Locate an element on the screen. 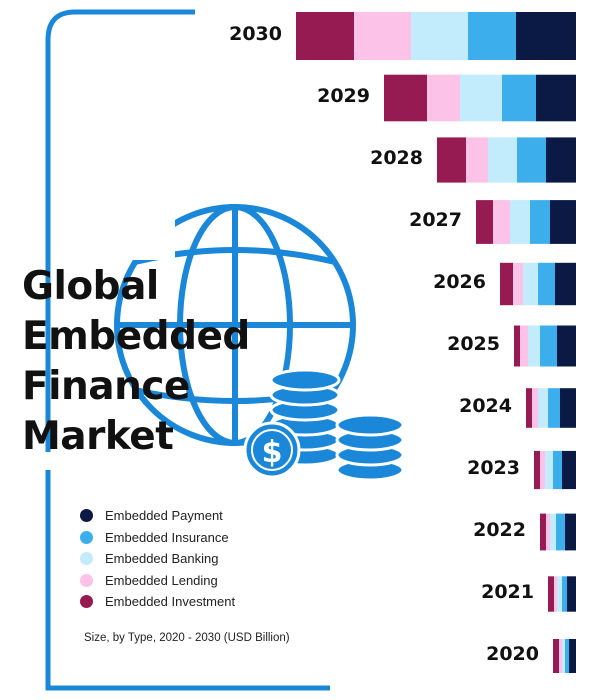 The width and height of the screenshot is (600, 700). year-label-2023: 2023 is located at coordinates (493, 468).